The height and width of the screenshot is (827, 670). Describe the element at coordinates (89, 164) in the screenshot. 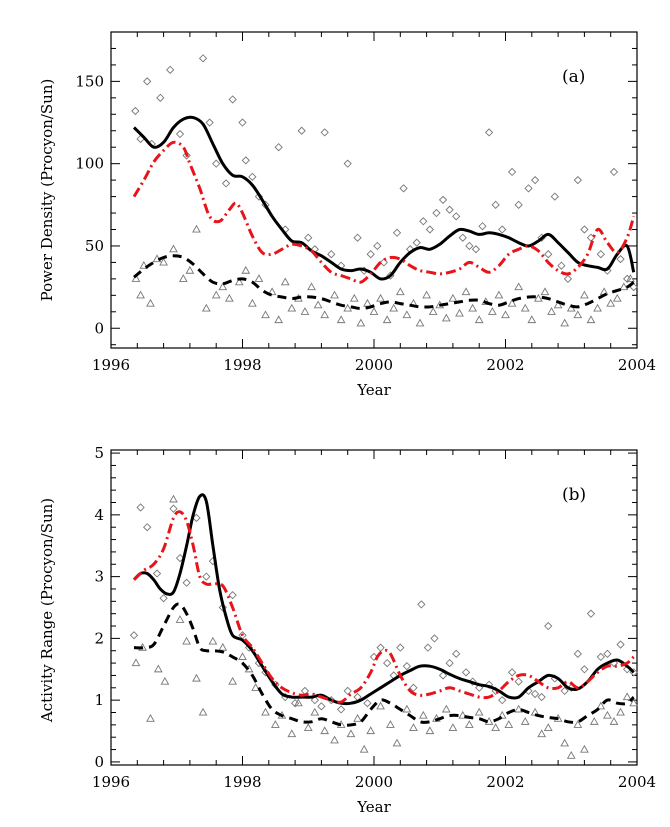

I see `panel-a-ytick-label: 100` at that location.